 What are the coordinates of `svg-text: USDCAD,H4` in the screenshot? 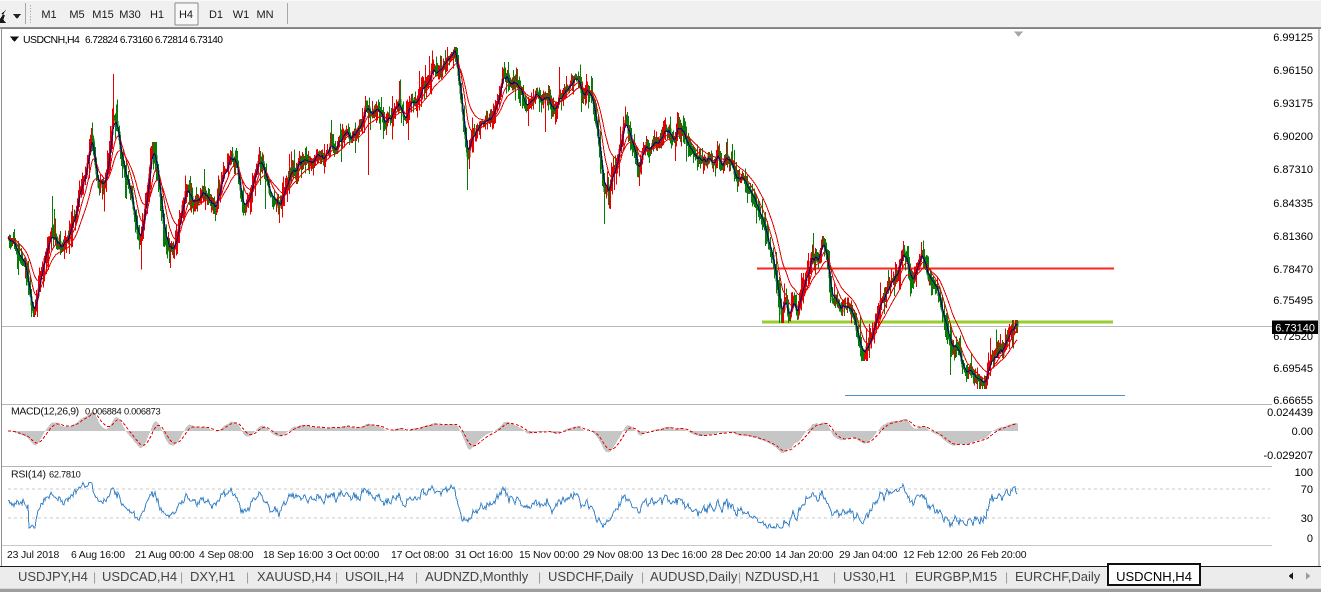 It's located at (139, 576).